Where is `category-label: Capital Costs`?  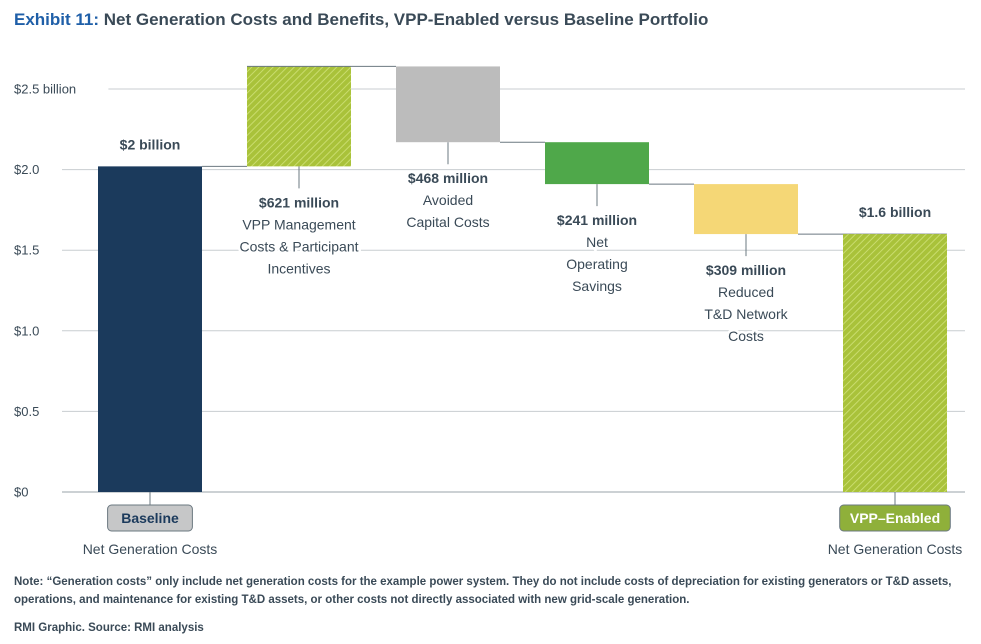
category-label: Capital Costs is located at coordinates (447, 222).